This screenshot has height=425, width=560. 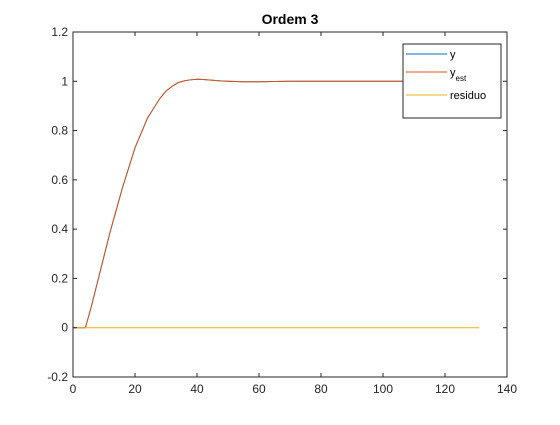 I want to click on y-tick-label: 1.2, so click(x=59, y=32).